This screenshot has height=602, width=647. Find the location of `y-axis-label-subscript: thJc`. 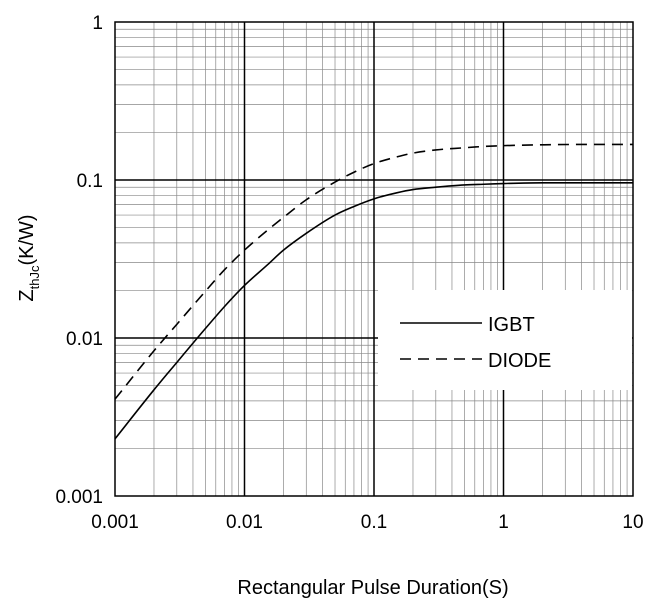

y-axis-label-subscript: thJc is located at coordinates (34, 277).